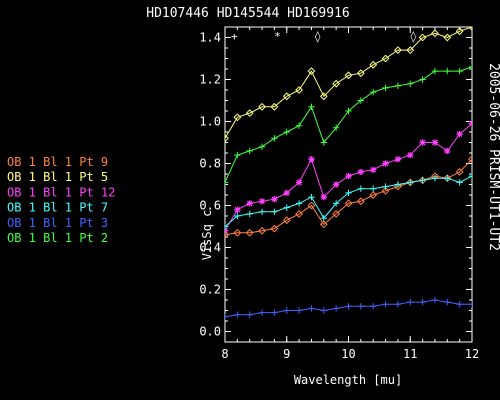 The width and height of the screenshot is (500, 400). I want to click on legend-entry: OB 1 Bl 1 Pt 2, so click(57, 238).